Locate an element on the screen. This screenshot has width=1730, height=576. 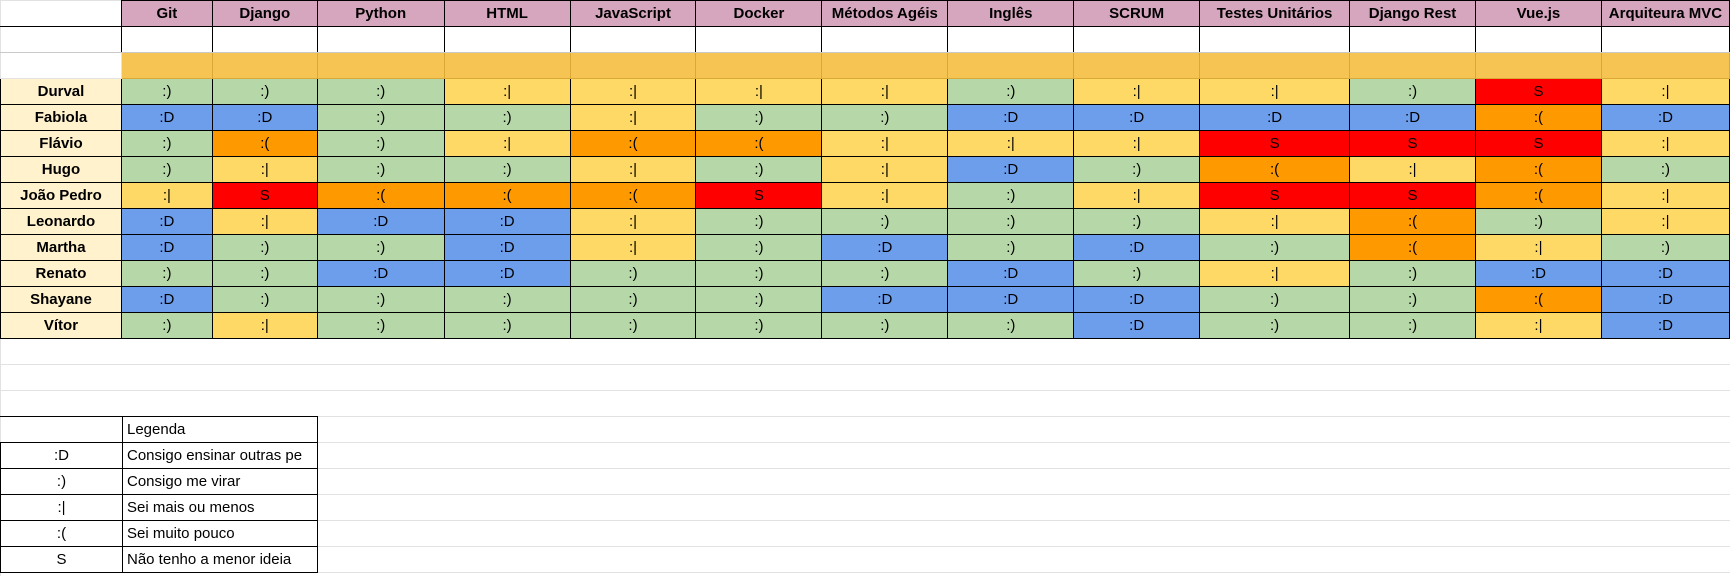
legend-label: Consigo me virar is located at coordinates (220, 481).